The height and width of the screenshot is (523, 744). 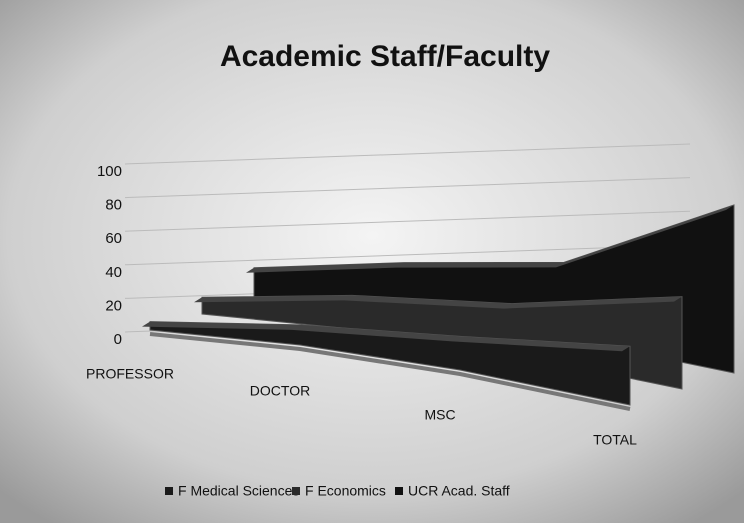 What do you see at coordinates (109, 171) in the screenshot?
I see `y-tick-label: 100` at bounding box center [109, 171].